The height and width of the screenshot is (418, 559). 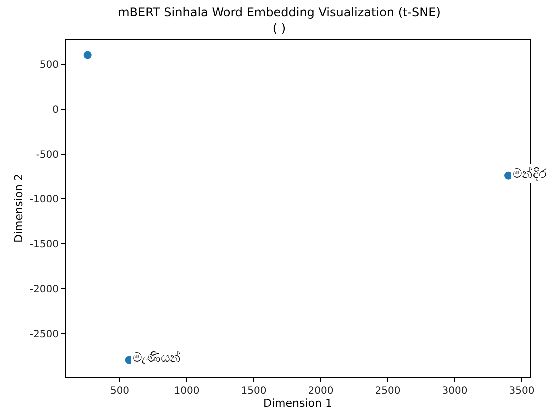 I want to click on x-tick-label: 500, so click(x=120, y=391).